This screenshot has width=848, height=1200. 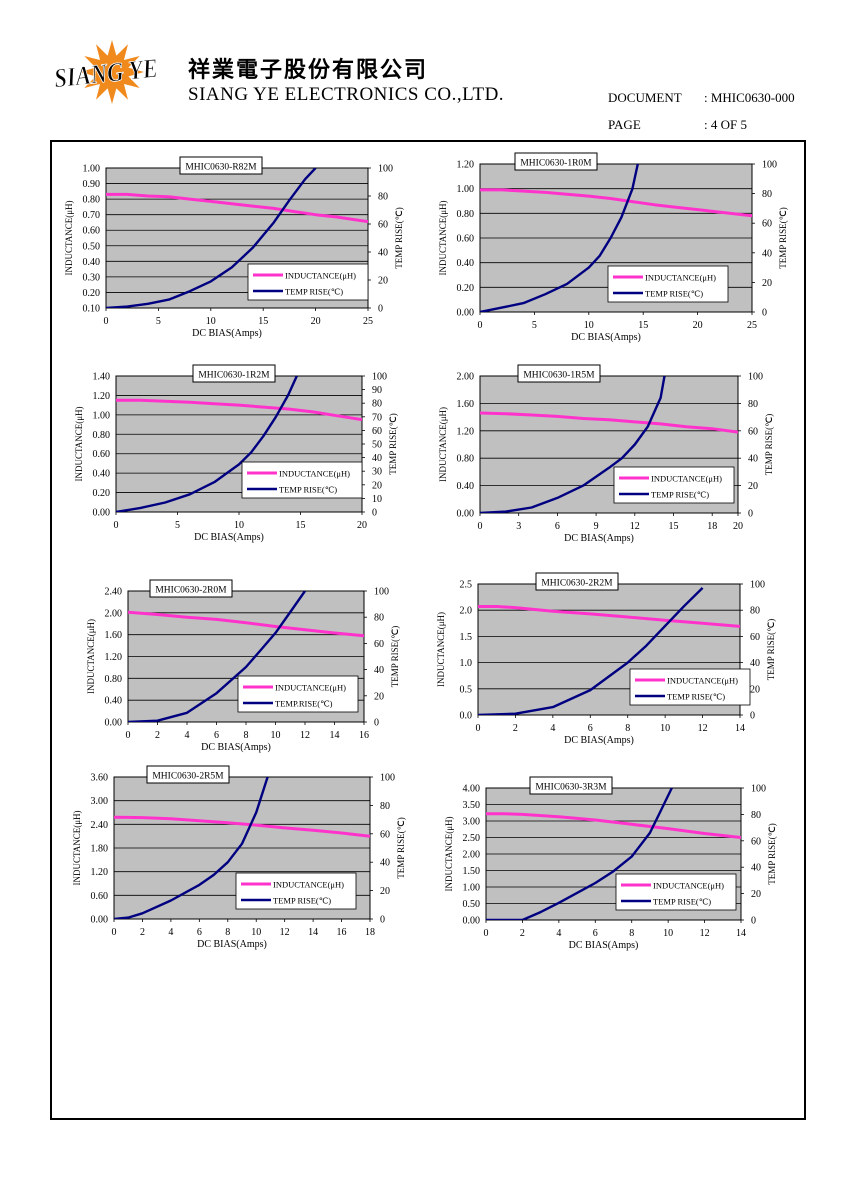 I want to click on chart-title: MHIC0630-1R5M, so click(x=559, y=376).